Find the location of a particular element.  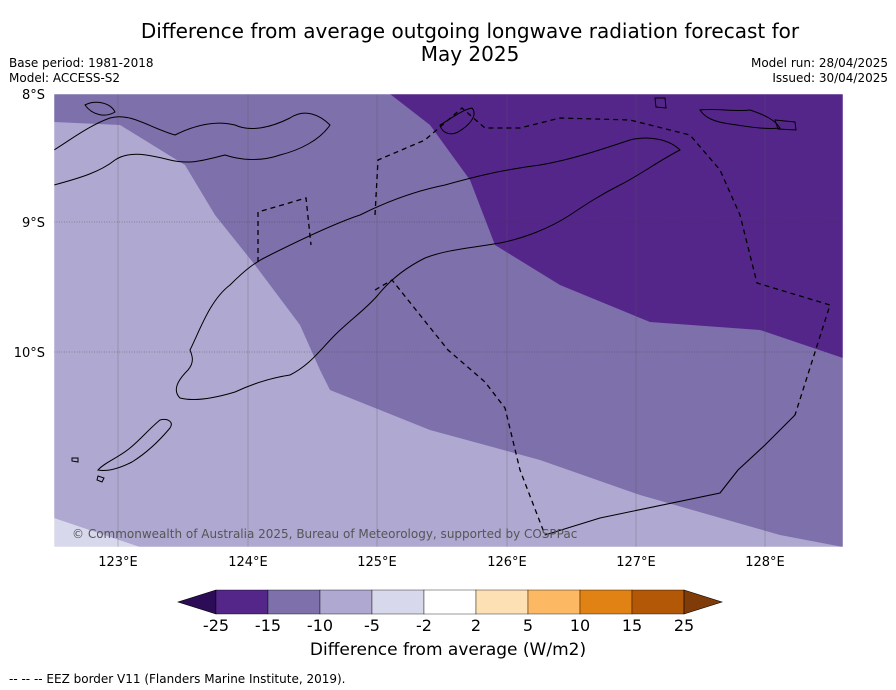

colorbar-label: Difference from average (W/m2) is located at coordinates (448, 650).